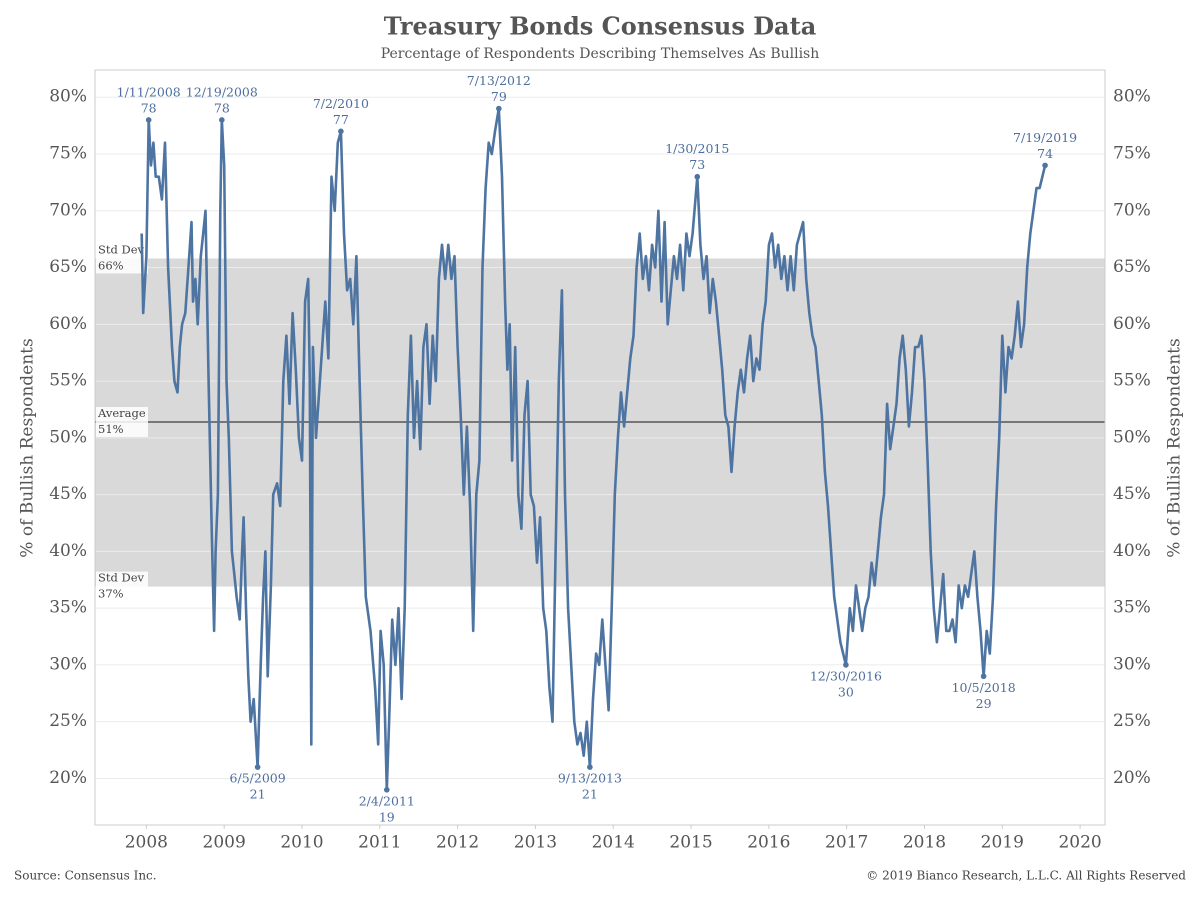 The image size is (1200, 900). Describe the element at coordinates (387, 800) in the screenshot. I see `annotation-date: 2/4/2011` at that location.